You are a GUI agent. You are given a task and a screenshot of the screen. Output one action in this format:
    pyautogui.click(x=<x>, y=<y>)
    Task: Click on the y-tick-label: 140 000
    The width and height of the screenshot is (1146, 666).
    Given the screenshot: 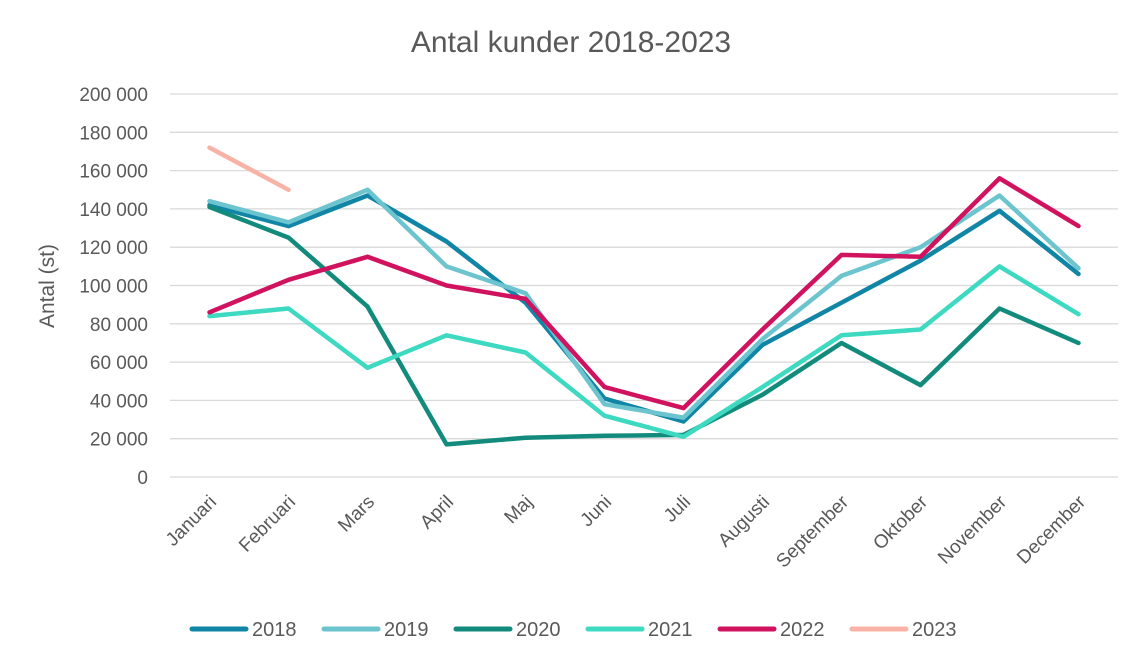 What is the action you would take?
    pyautogui.click(x=113, y=210)
    